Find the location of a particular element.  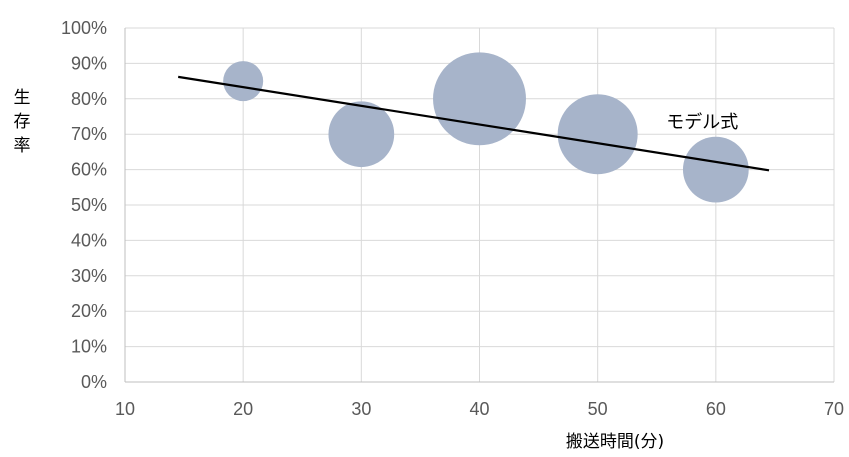

trendline is located at coordinates (474, 123).